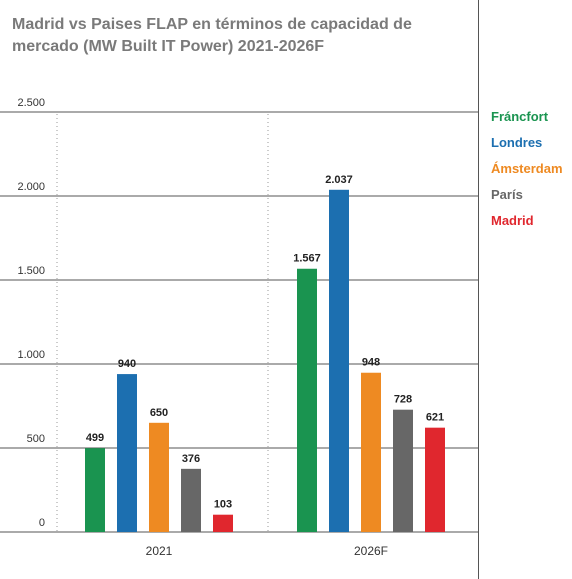 The width and height of the screenshot is (572, 579). I want to click on y-tick-label: 1.500, so click(31, 271).